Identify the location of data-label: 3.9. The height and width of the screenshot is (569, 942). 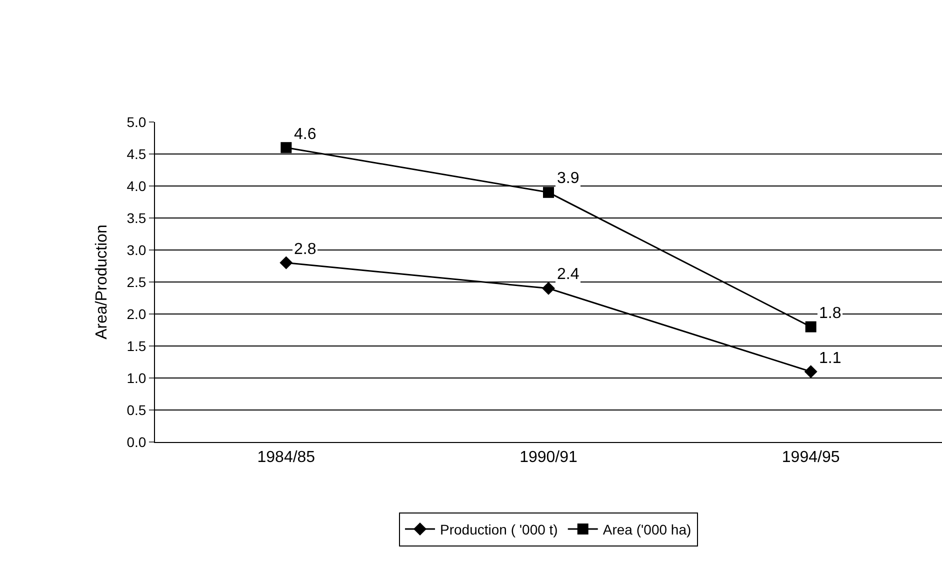
(568, 178).